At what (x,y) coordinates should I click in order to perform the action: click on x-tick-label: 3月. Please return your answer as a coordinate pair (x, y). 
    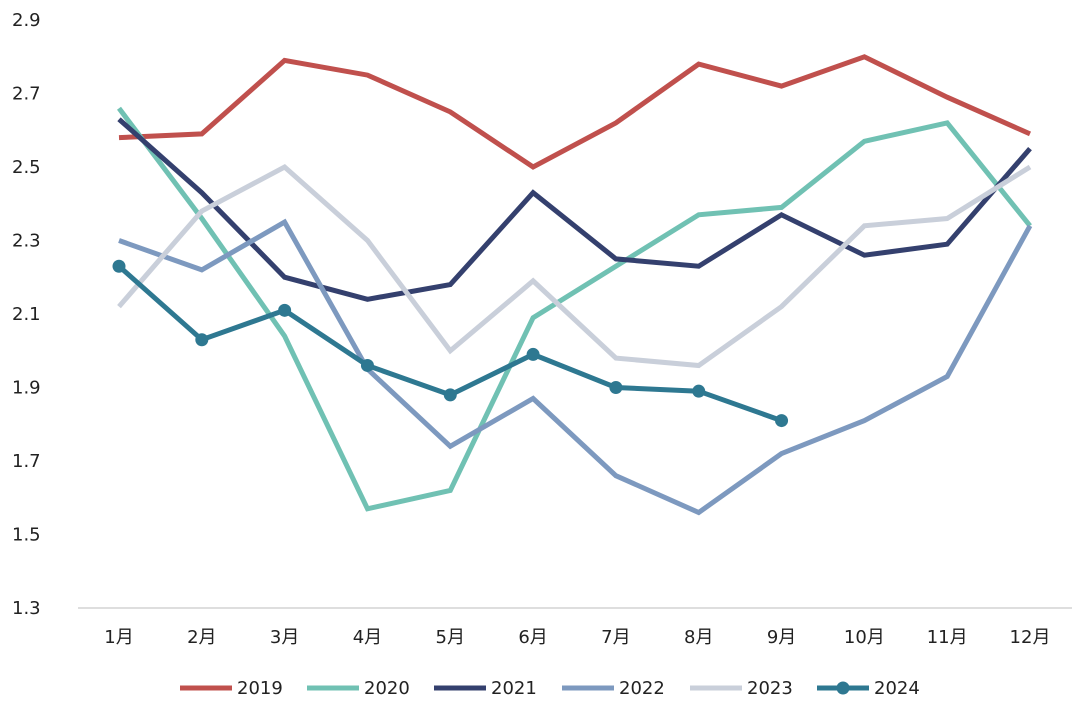
    Looking at the image, I should click on (284, 637).